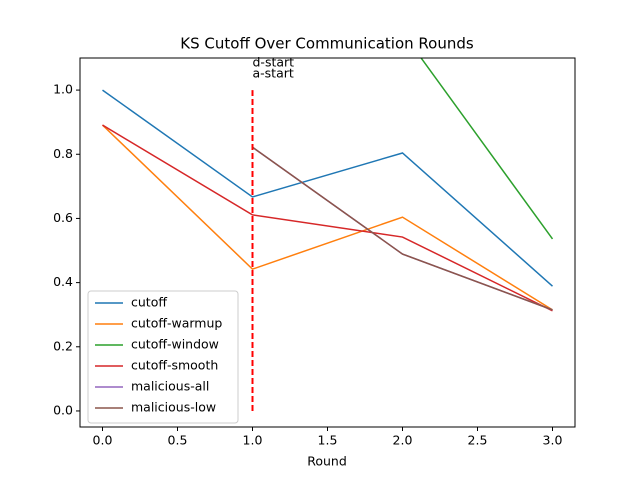 The width and height of the screenshot is (640, 484). What do you see at coordinates (63, 217) in the screenshot?
I see `y-tick-label: 0.6` at bounding box center [63, 217].